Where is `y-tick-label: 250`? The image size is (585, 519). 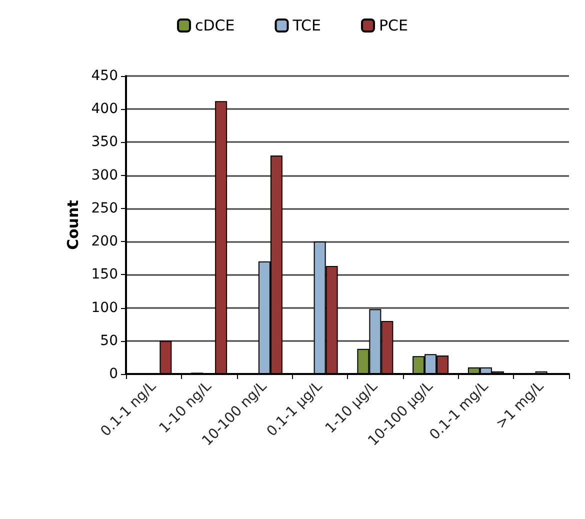
y-tick-label: 250 is located at coordinates (104, 208).